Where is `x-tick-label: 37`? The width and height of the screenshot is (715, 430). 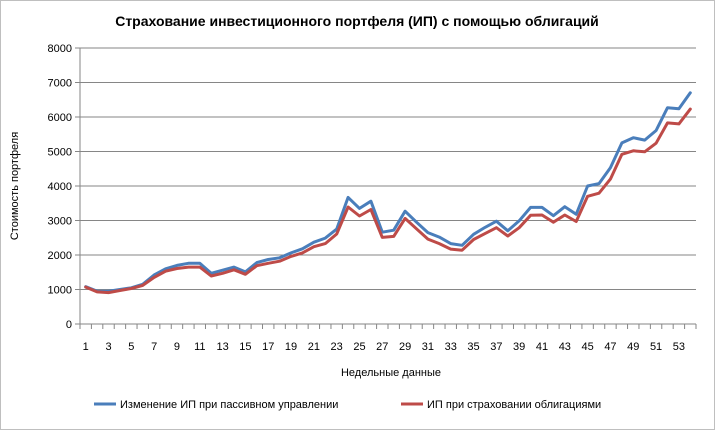 x-tick-label: 37 is located at coordinates (496, 347).